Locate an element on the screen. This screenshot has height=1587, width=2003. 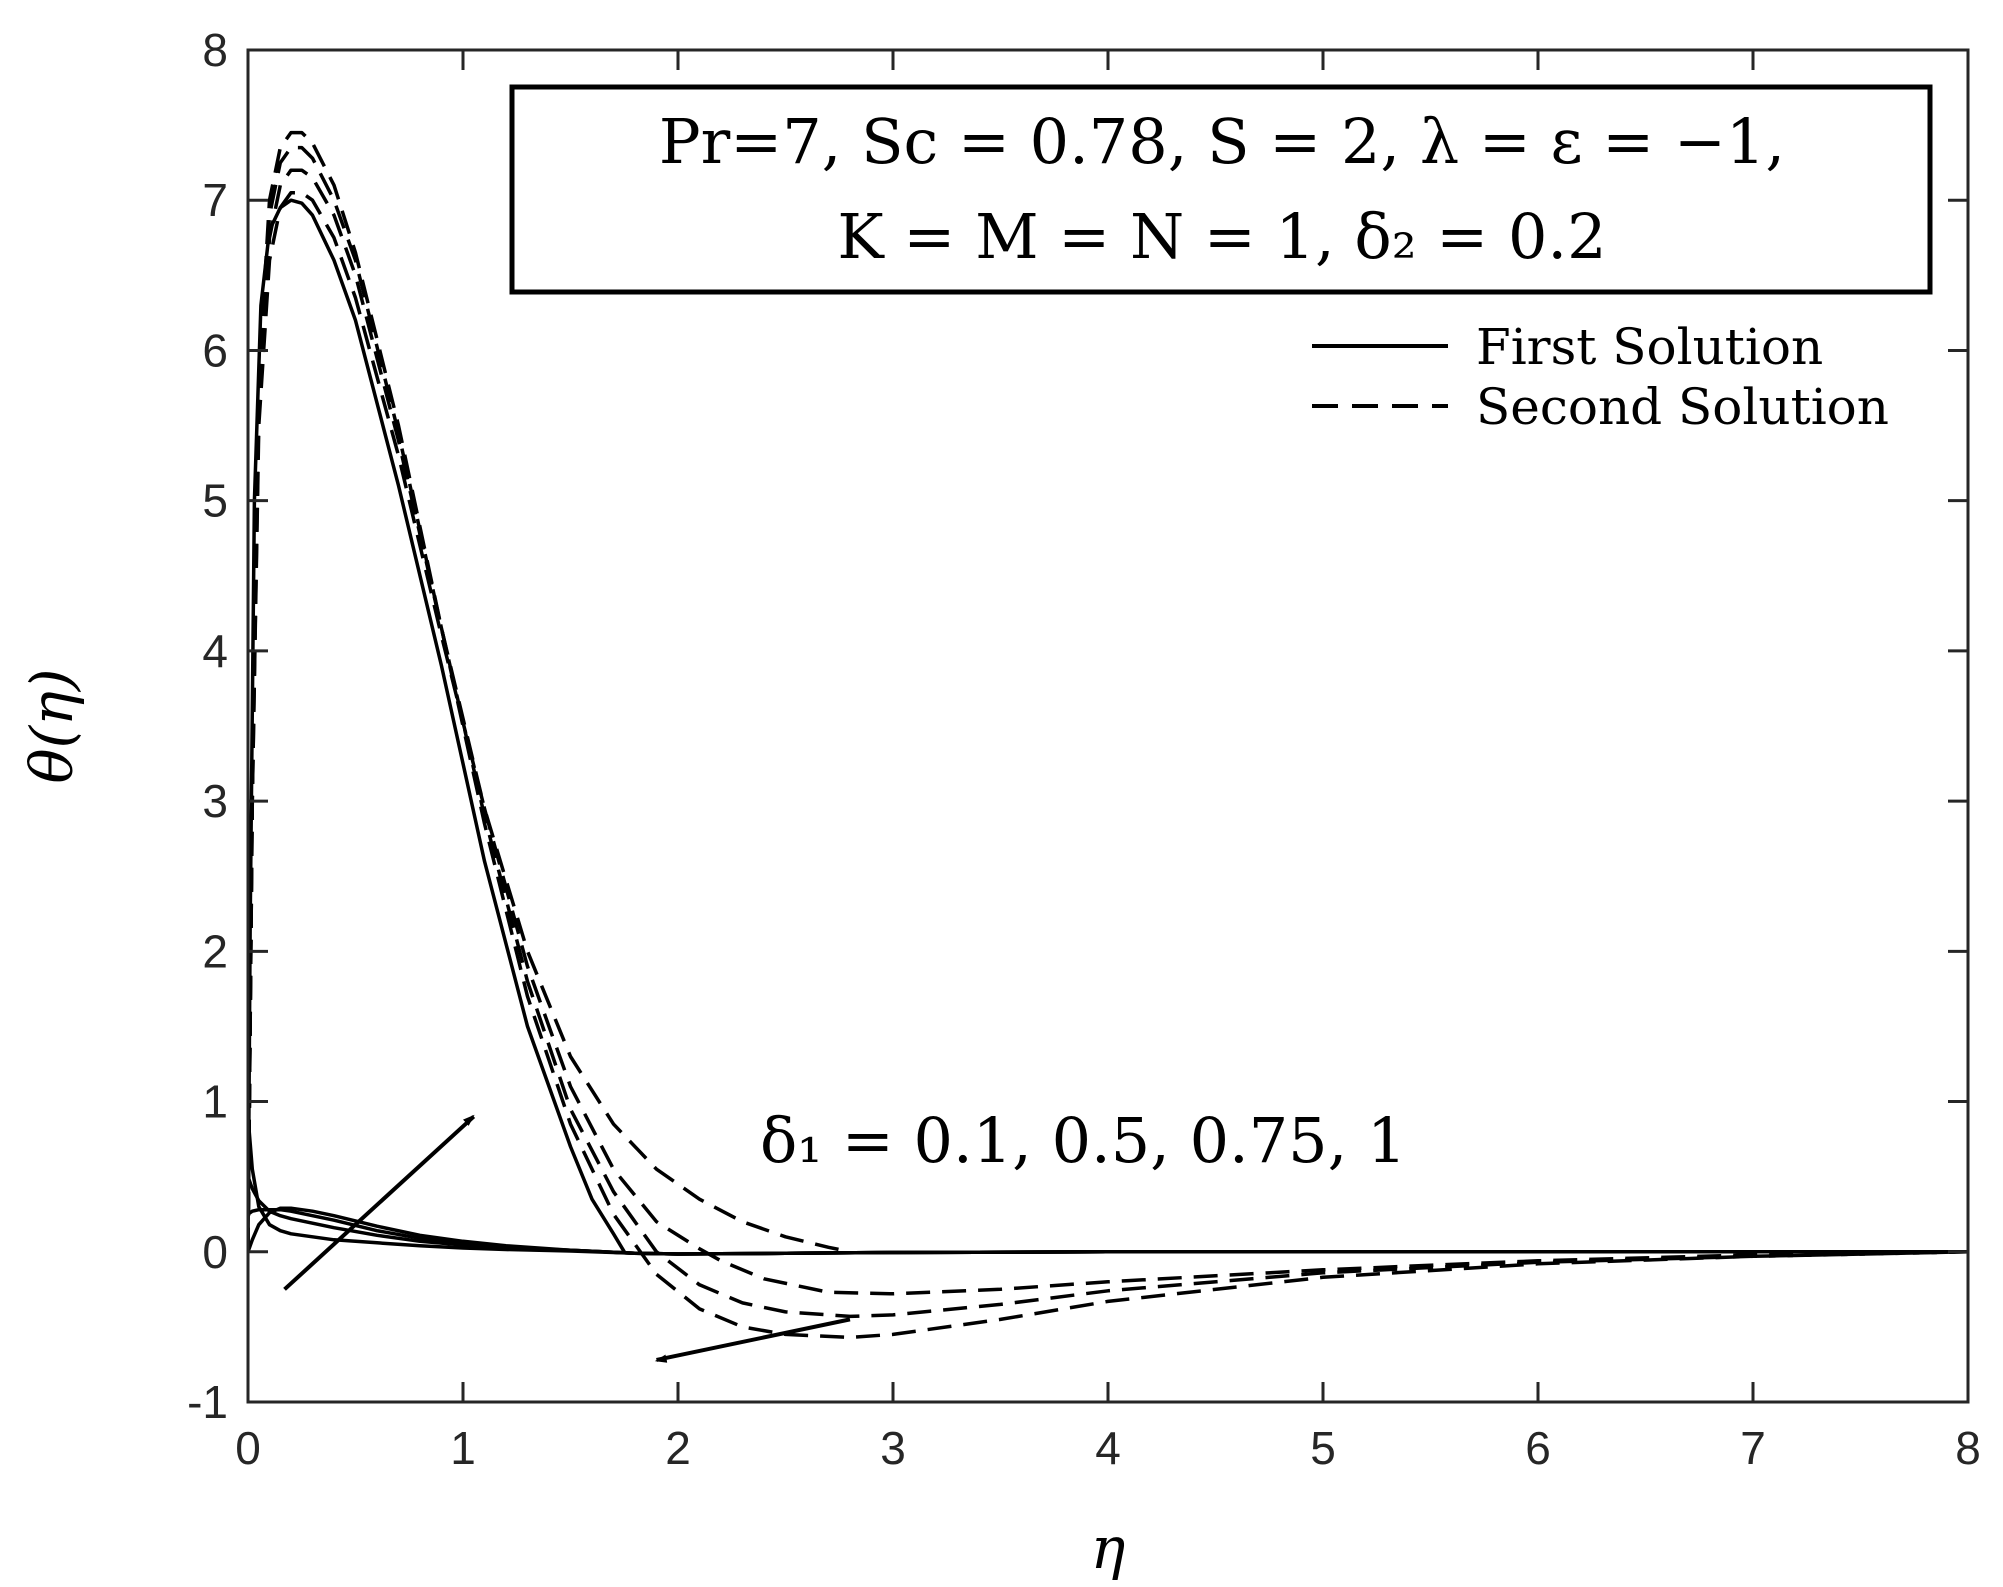
arrow-increasing is located at coordinates (379, 1202).